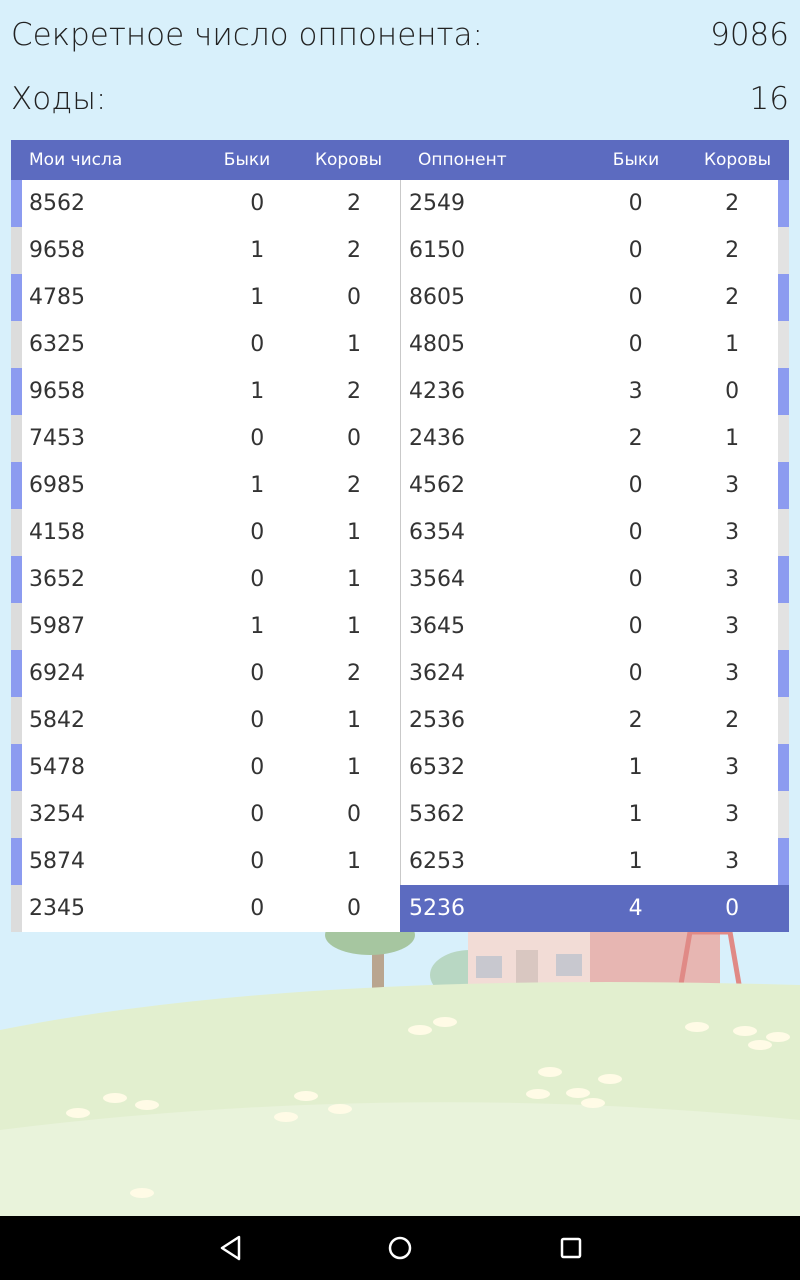 This screenshot has height=1280, width=800. What do you see at coordinates (594, 767) in the screenshot?
I see `table-row: 6532 1 3` at bounding box center [594, 767].